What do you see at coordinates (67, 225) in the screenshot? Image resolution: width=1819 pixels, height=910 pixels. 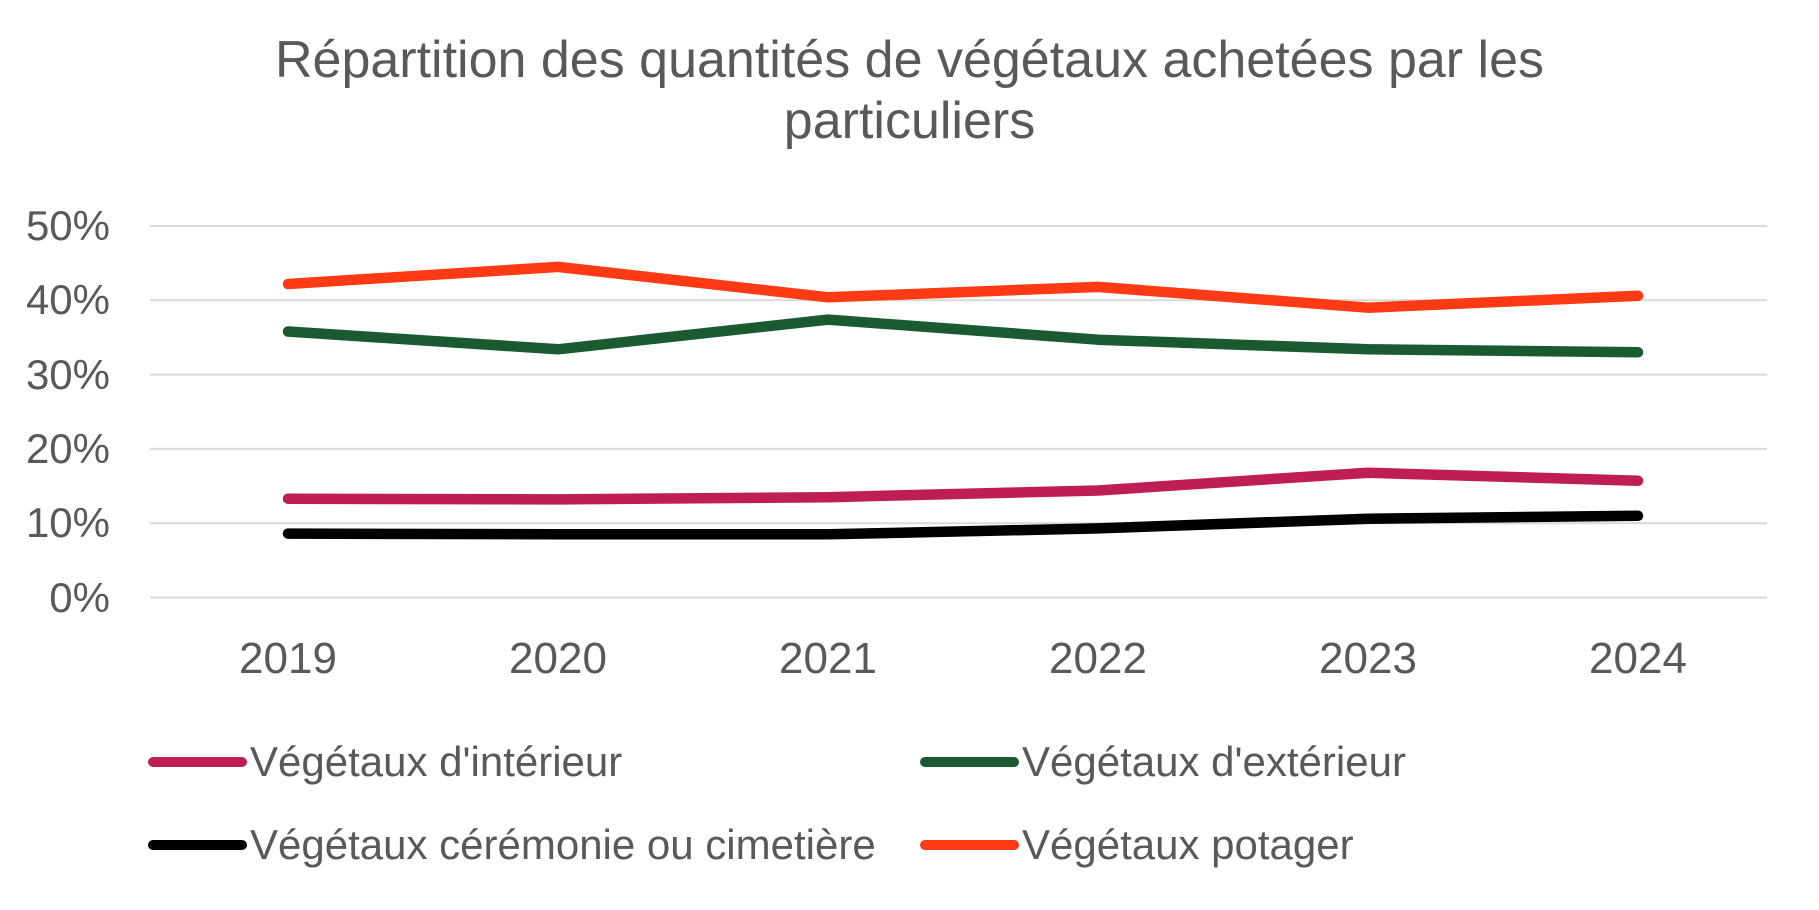 I see `y-axis-tick-label: 50%` at bounding box center [67, 225].